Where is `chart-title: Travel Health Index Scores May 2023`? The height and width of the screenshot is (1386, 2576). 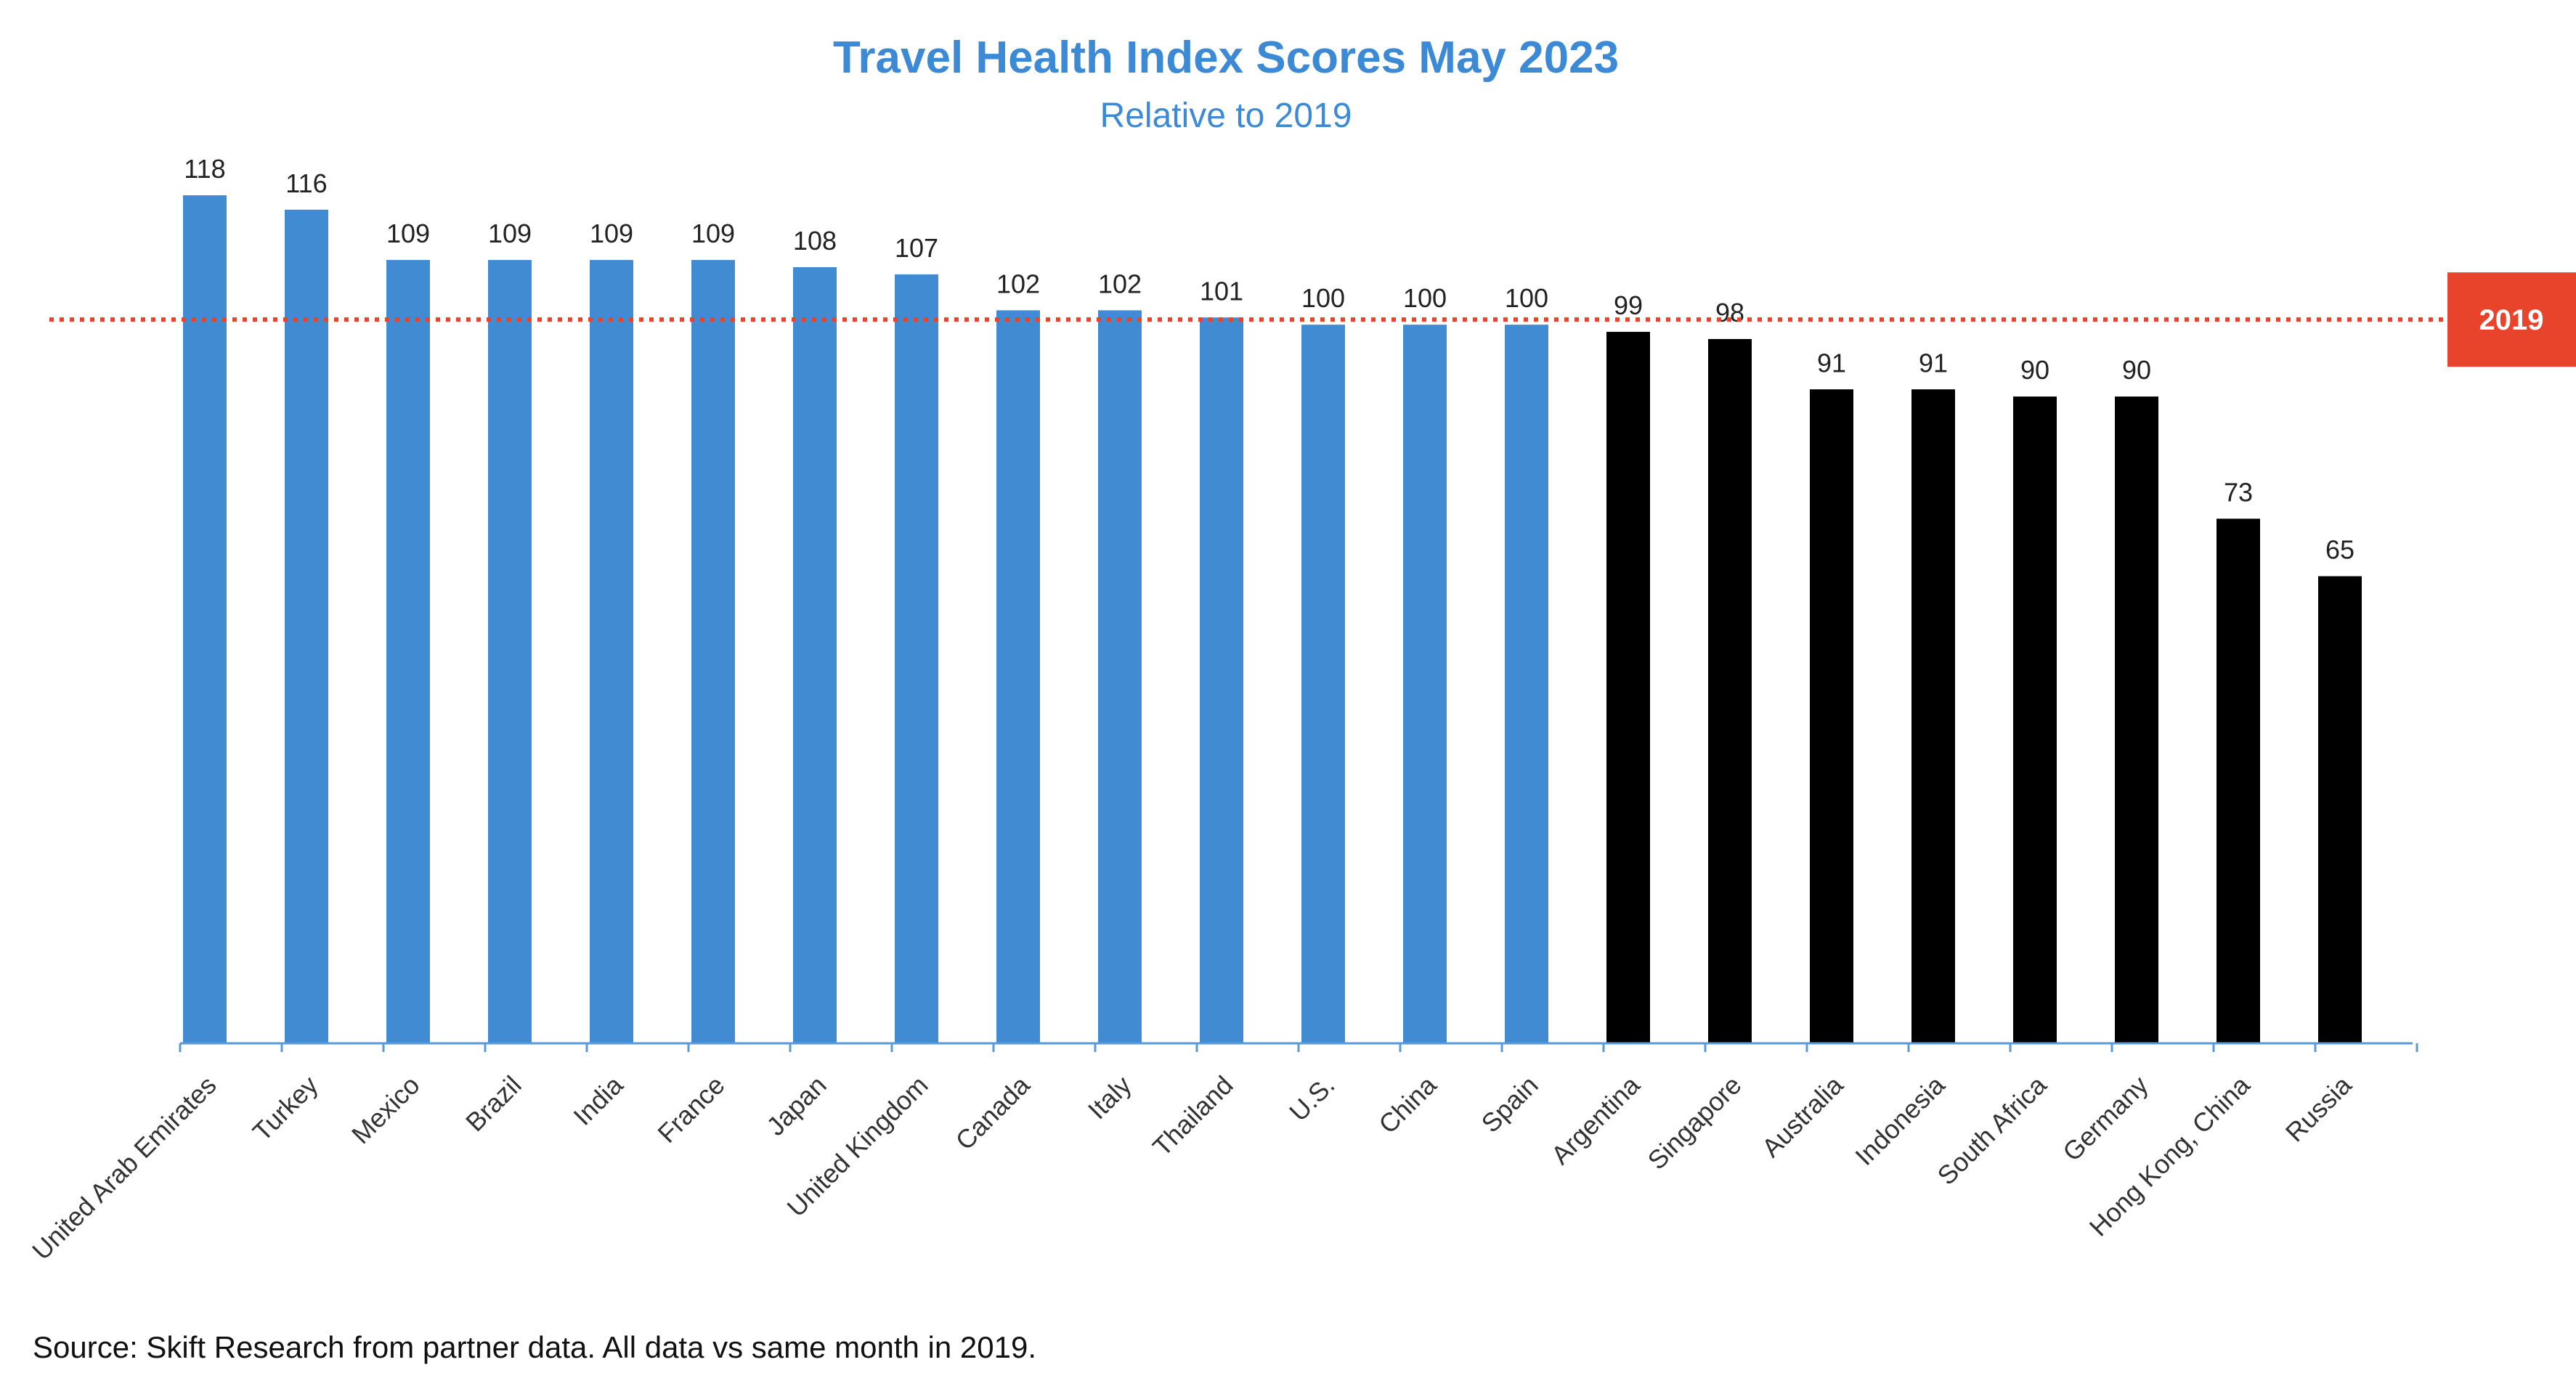
chart-title: Travel Health Index Scores May 2023 is located at coordinates (1226, 58).